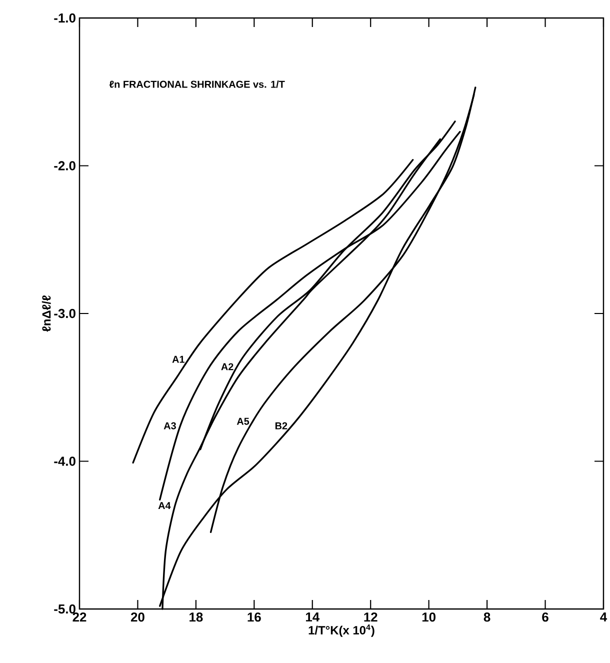 This screenshot has width=610, height=663. What do you see at coordinates (65, 609) in the screenshot?
I see `y-tick-label: -5.0` at bounding box center [65, 609].